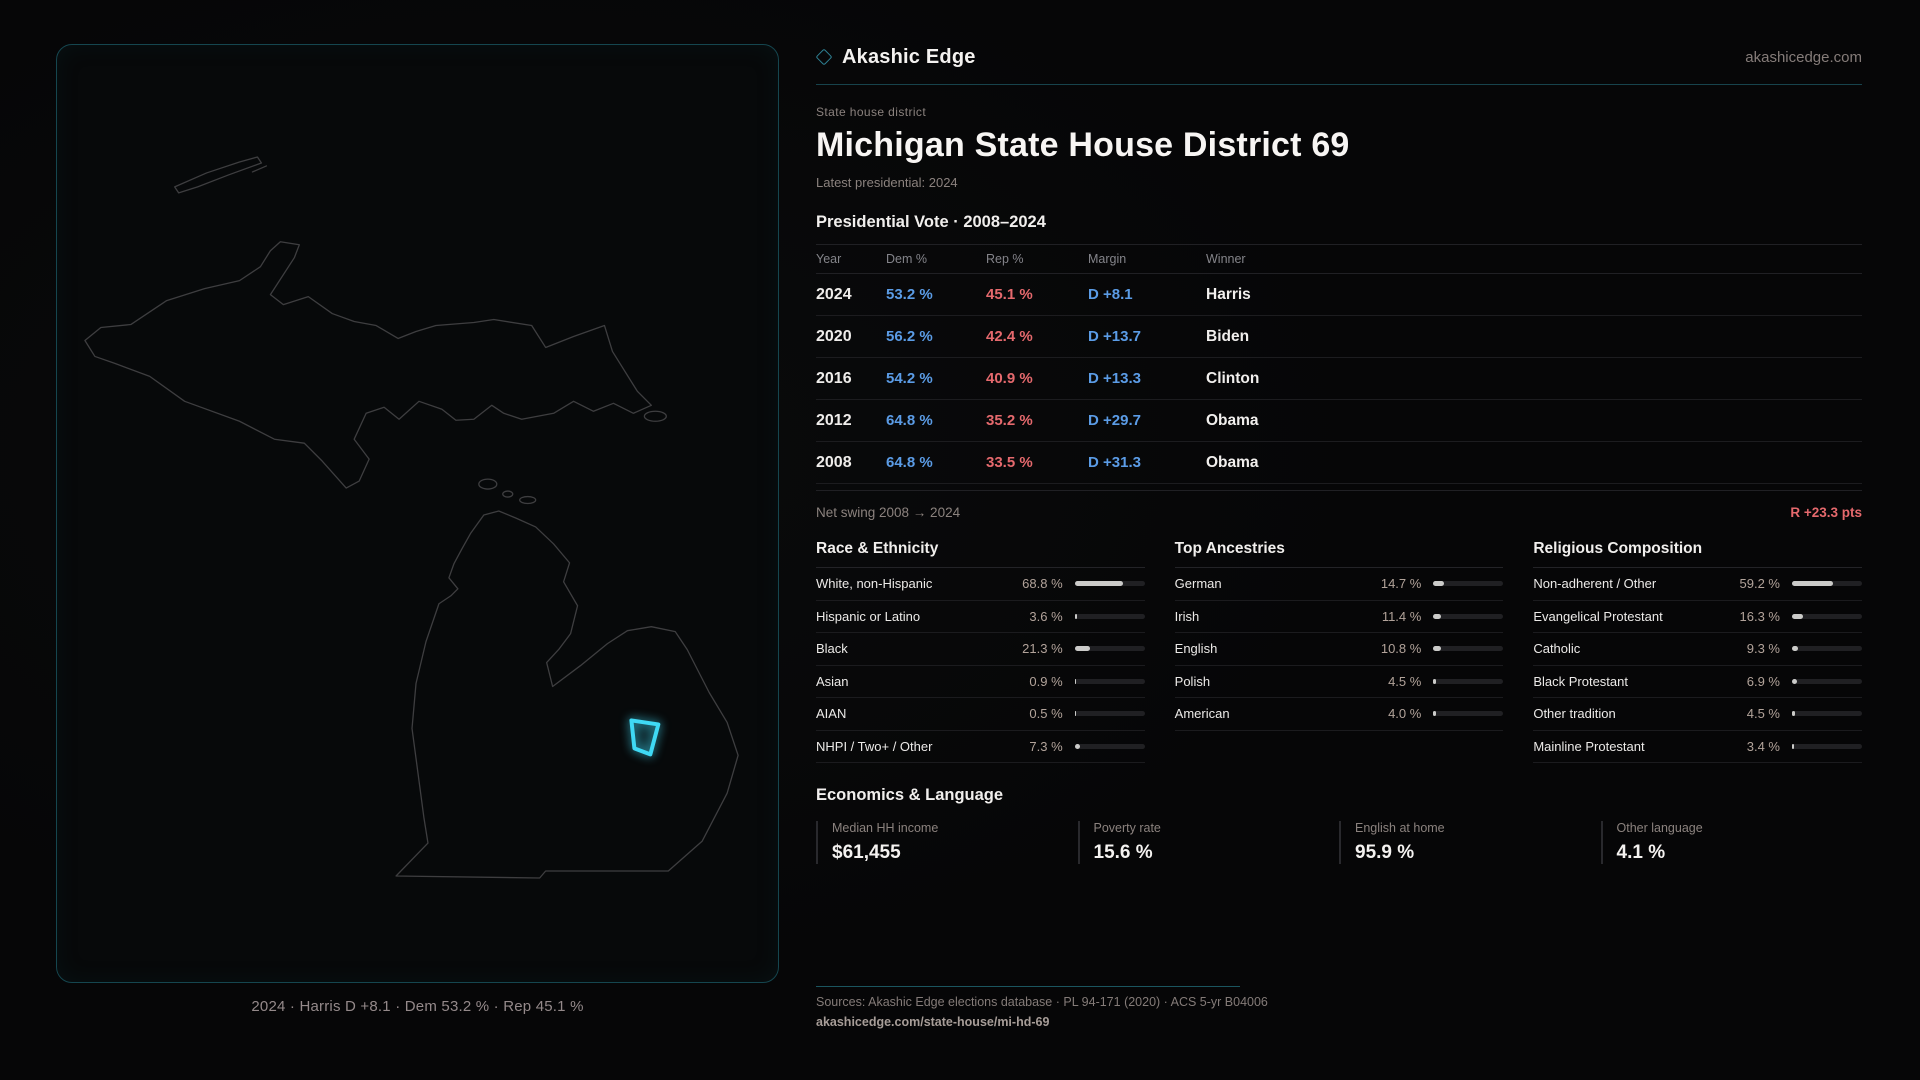 The image size is (1920, 1080). I want to click on isle-royale-outline, so click(218, 175).